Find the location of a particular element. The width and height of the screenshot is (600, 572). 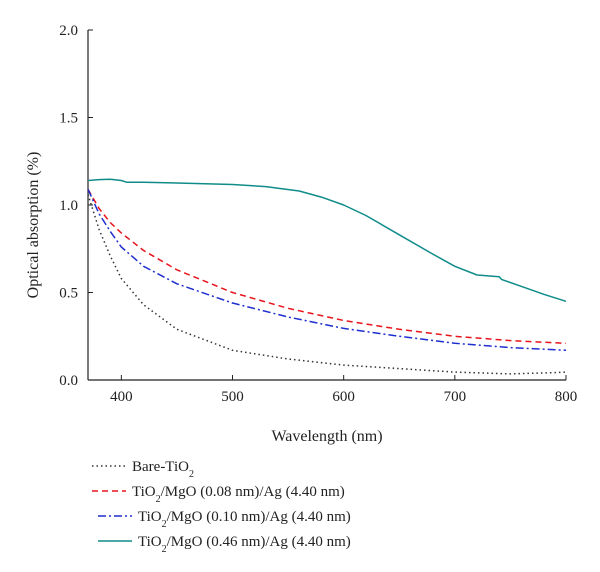

legend-label-4: TiO2/MgO (0.46 nm)/Ag (4.40 nm) is located at coordinates (244, 544).